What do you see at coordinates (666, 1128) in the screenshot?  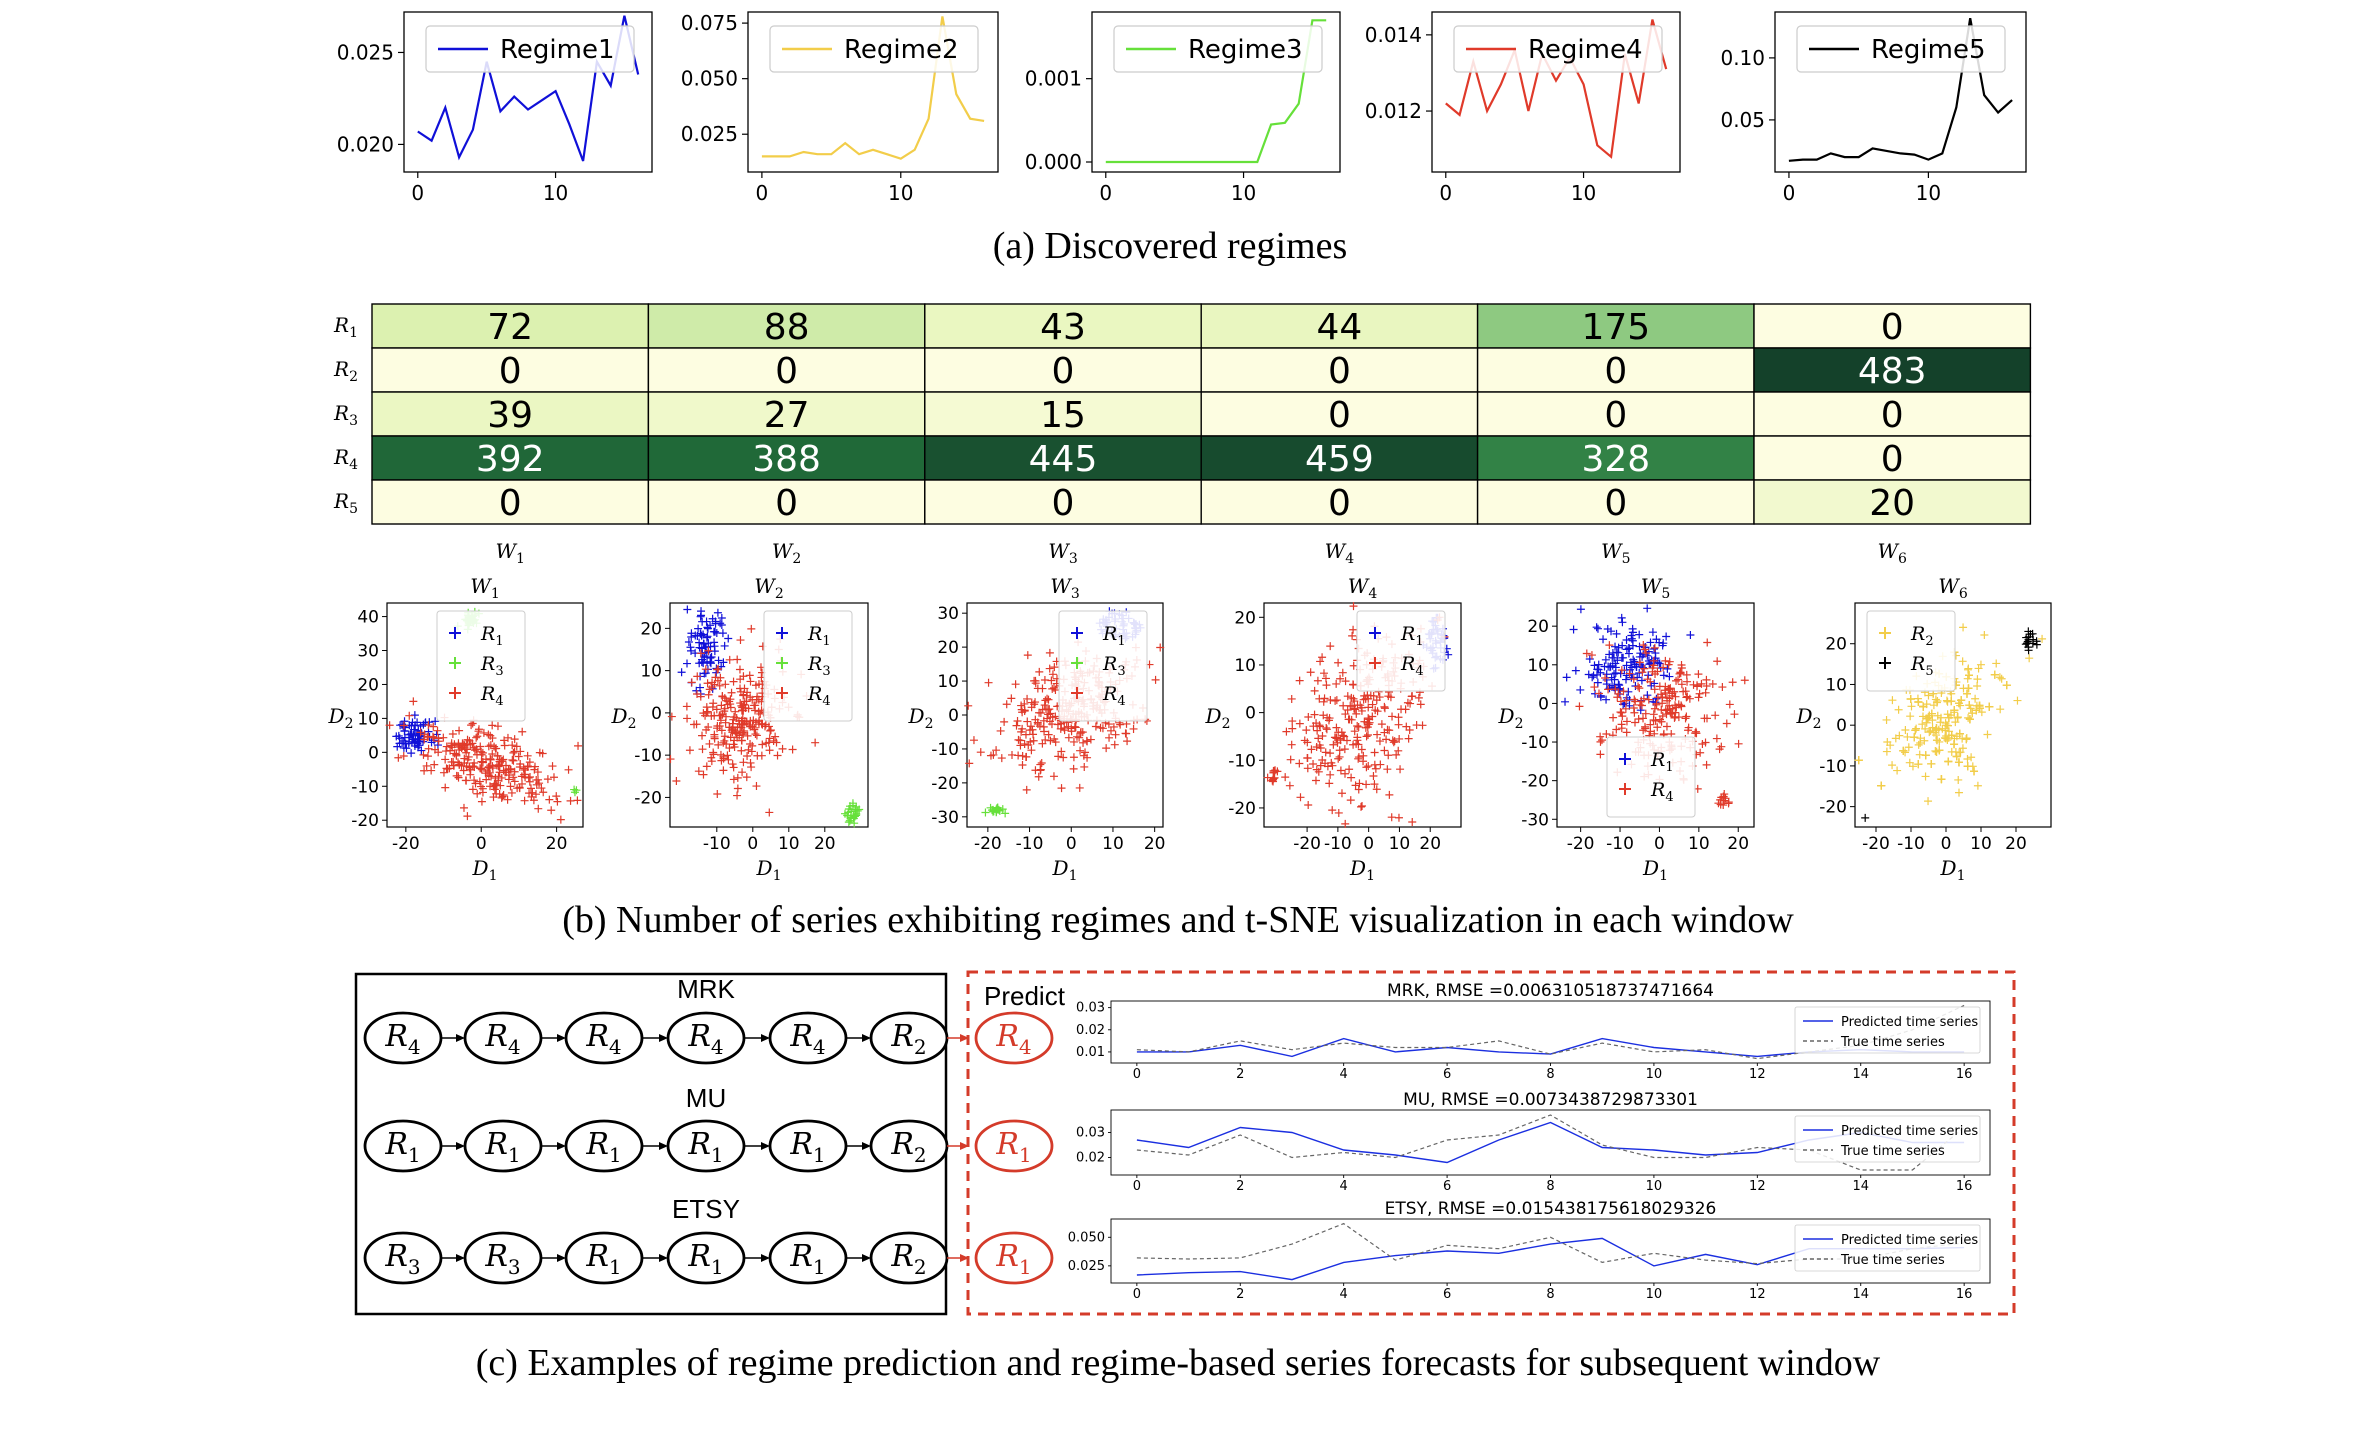 I see `sequence-row-mu: MU R1 R1 R1 R1 R1 R2` at bounding box center [666, 1128].